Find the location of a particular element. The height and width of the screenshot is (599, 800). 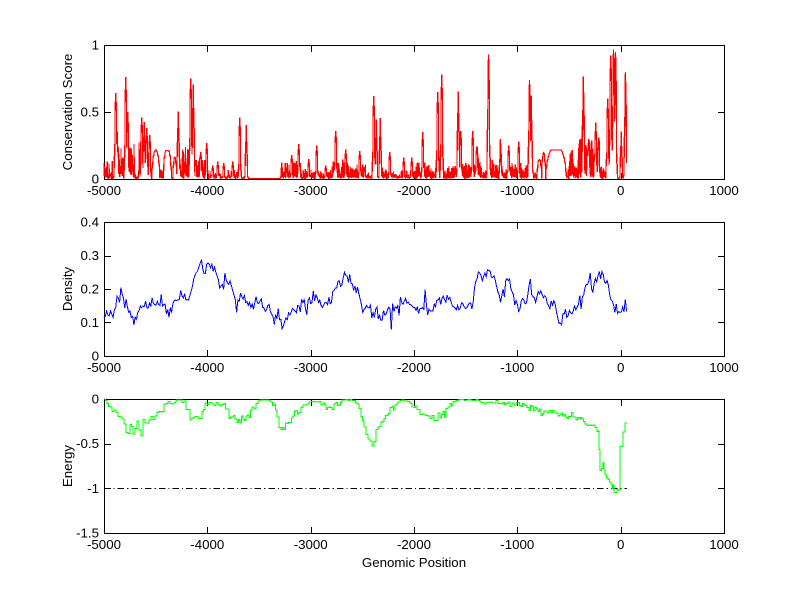

svg-text: -1.5 is located at coordinates (87, 533).